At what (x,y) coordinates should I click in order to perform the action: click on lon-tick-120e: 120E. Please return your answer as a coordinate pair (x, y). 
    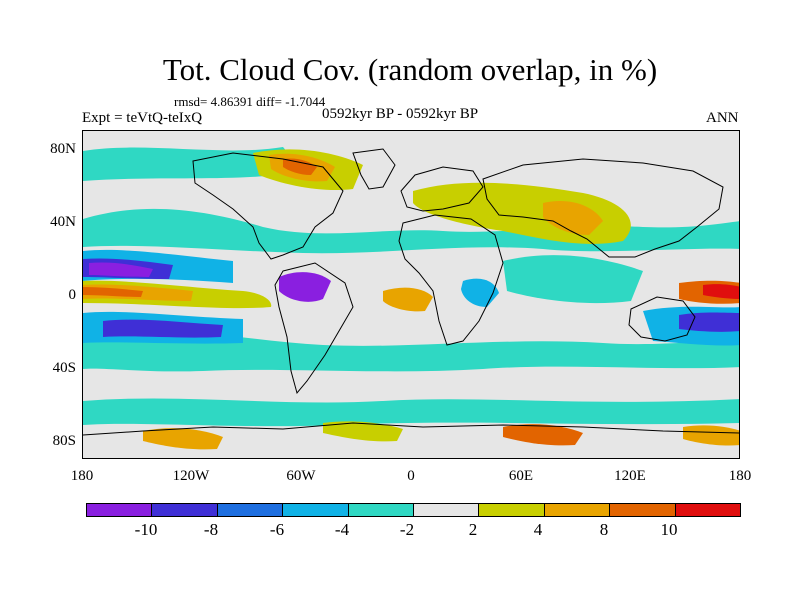
    Looking at the image, I should click on (630, 476).